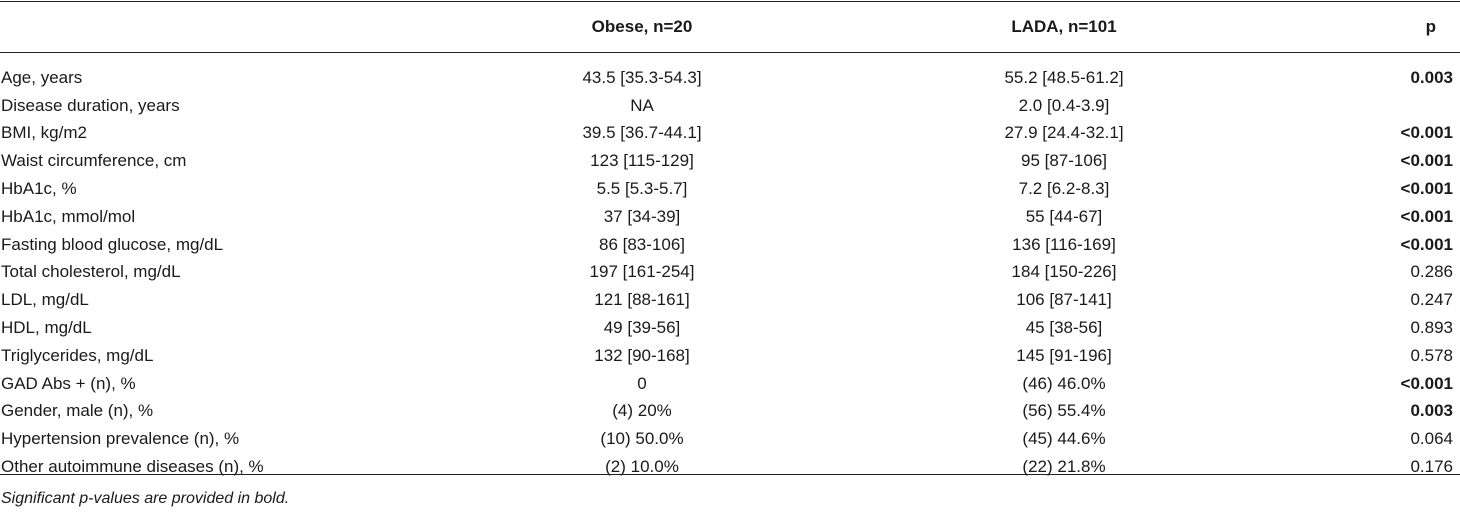  I want to click on cell-lada: 106 [87-141], so click(1064, 300).